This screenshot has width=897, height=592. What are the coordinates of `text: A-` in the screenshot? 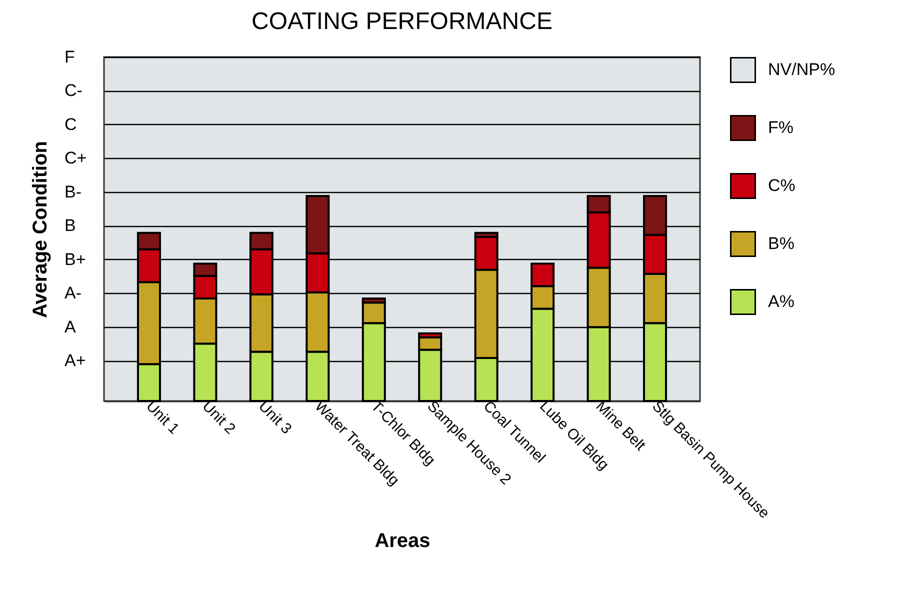 It's located at (73, 293).